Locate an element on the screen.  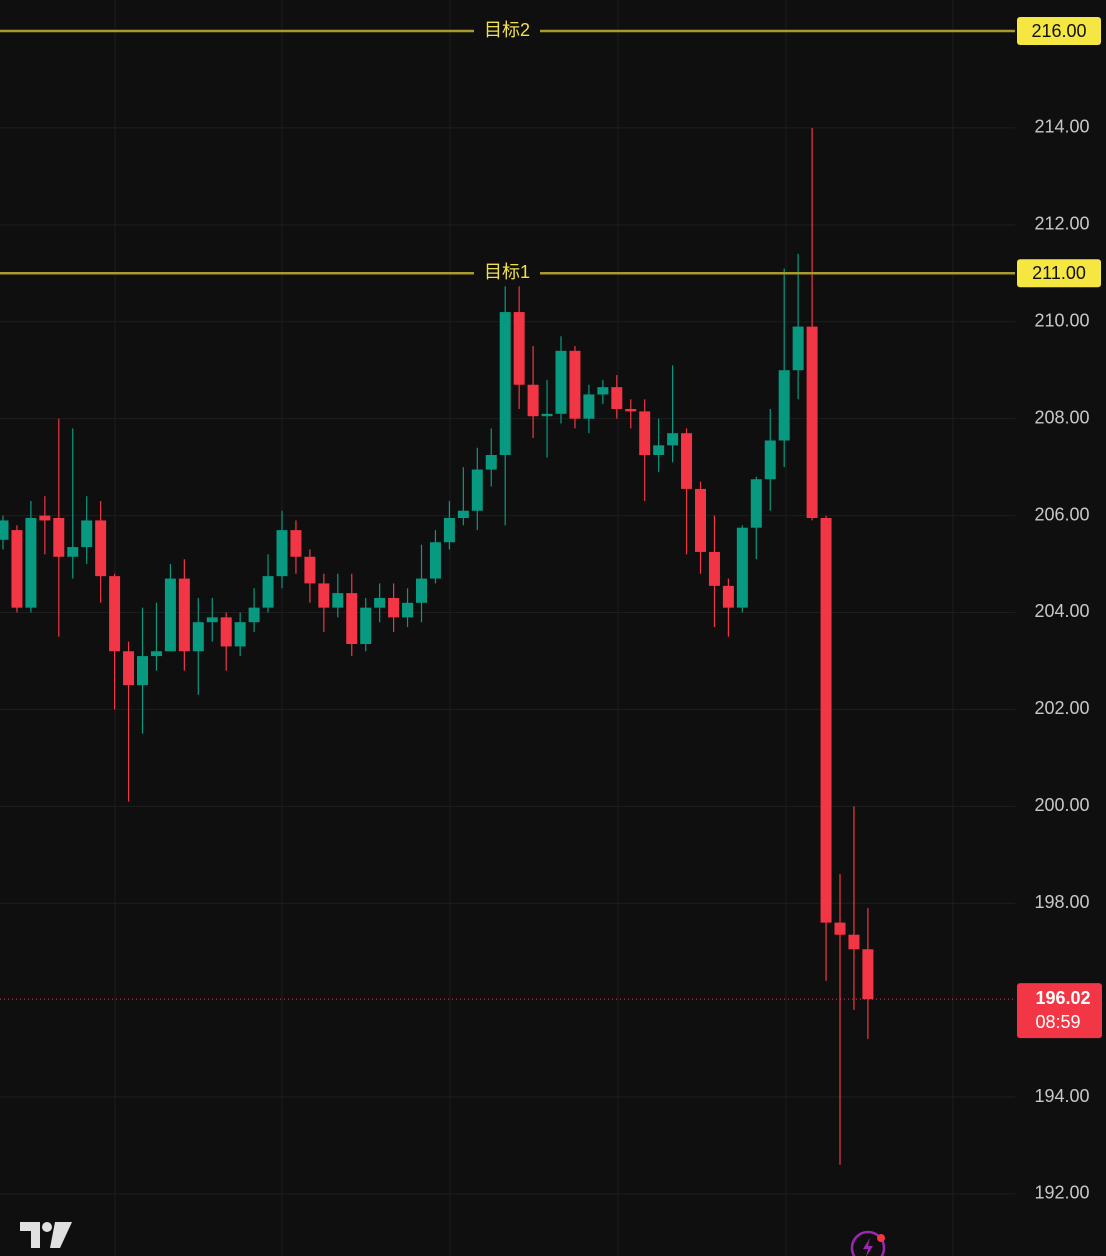
level-name: 目标2 is located at coordinates (507, 30).